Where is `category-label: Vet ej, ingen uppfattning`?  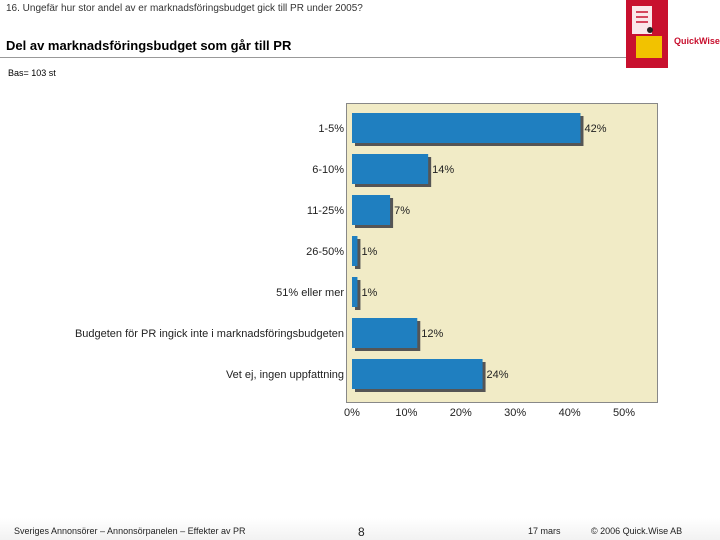 category-label: Vet ej, ingen uppfattning is located at coordinates (285, 375).